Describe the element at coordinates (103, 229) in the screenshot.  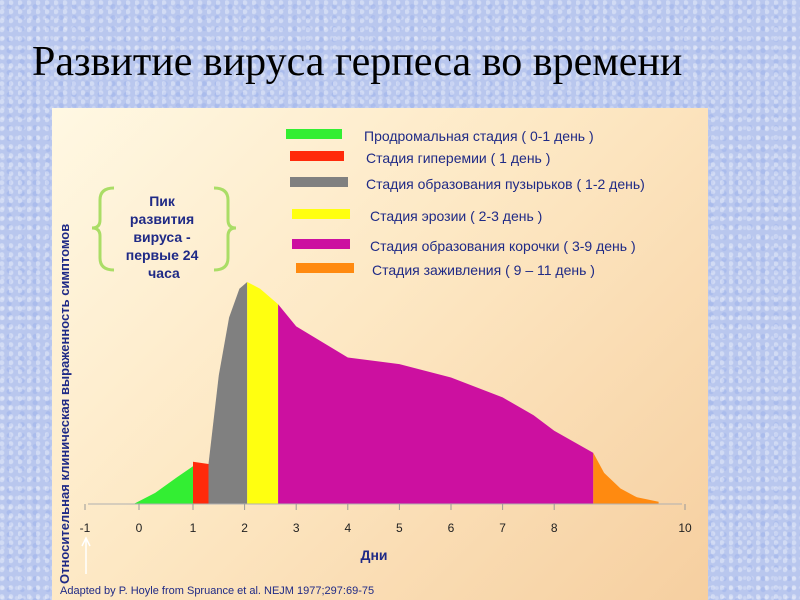
I see `left-brace` at that location.